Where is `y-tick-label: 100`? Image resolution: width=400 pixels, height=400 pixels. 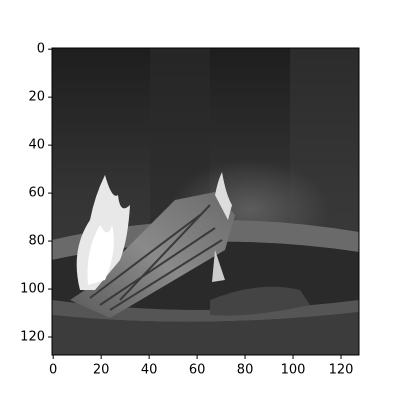 y-tick-label: 100 is located at coordinates (32, 289).